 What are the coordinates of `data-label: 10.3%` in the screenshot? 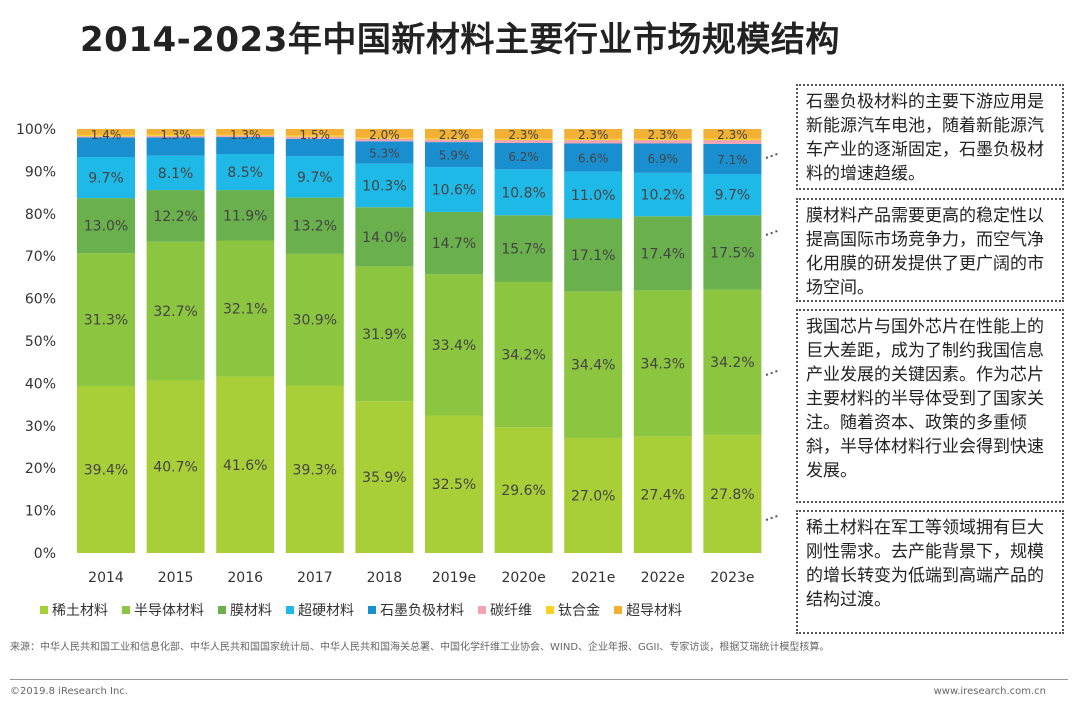 It's located at (384, 186).